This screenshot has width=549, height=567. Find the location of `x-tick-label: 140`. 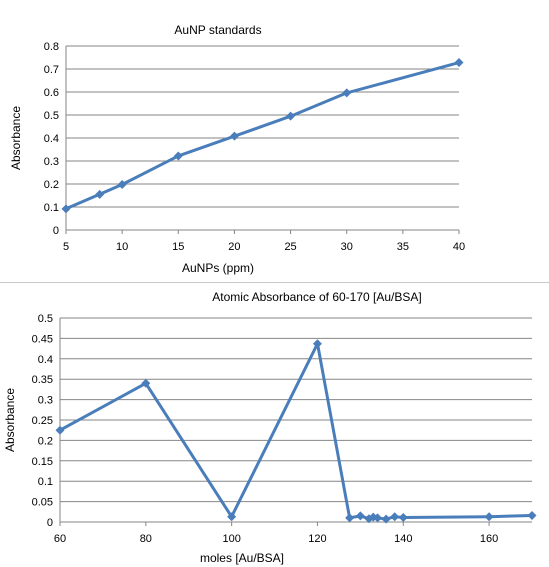

x-tick-label: 140 is located at coordinates (403, 539).